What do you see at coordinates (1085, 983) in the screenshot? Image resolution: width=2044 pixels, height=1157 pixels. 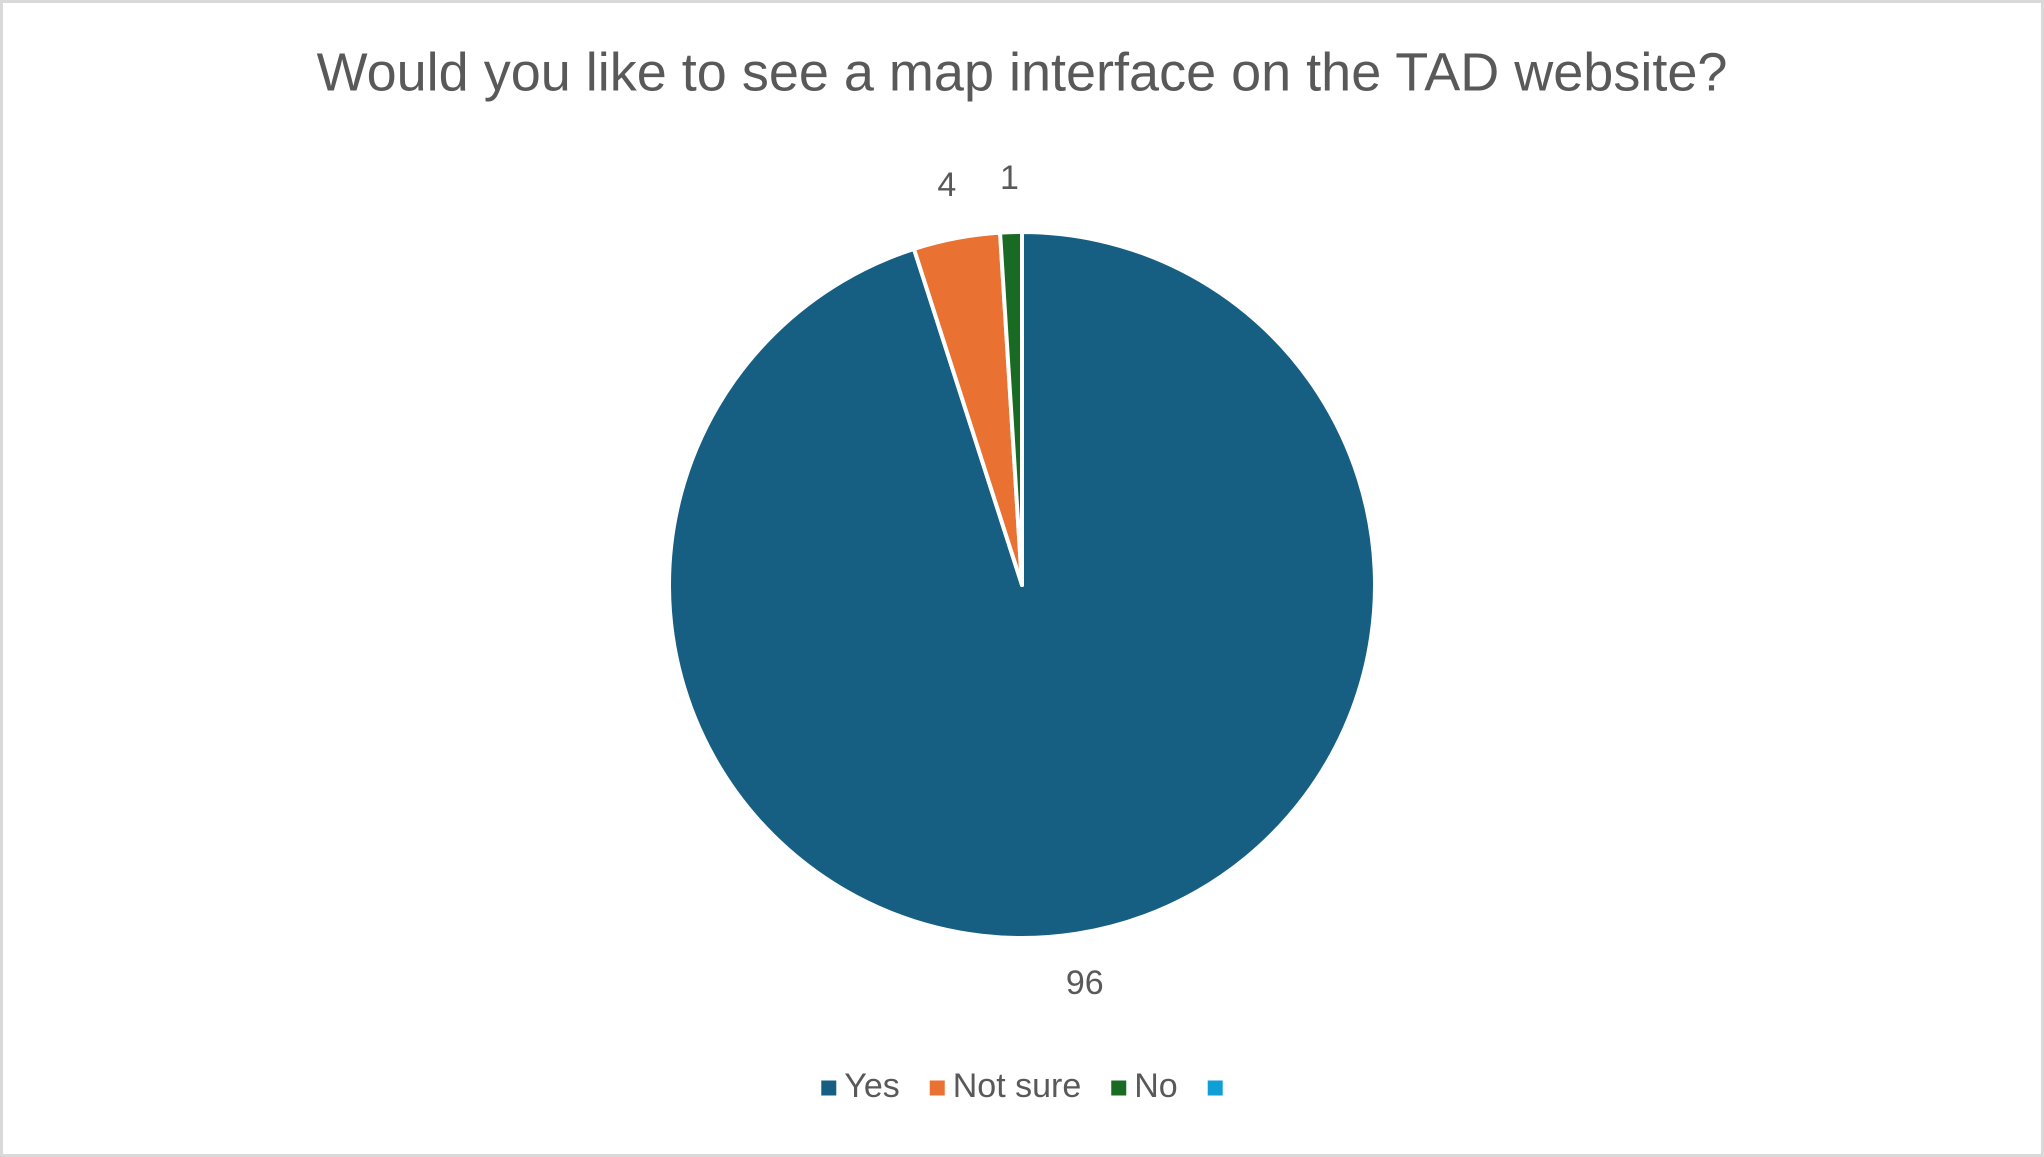 I see `data-label: 96` at bounding box center [1085, 983].